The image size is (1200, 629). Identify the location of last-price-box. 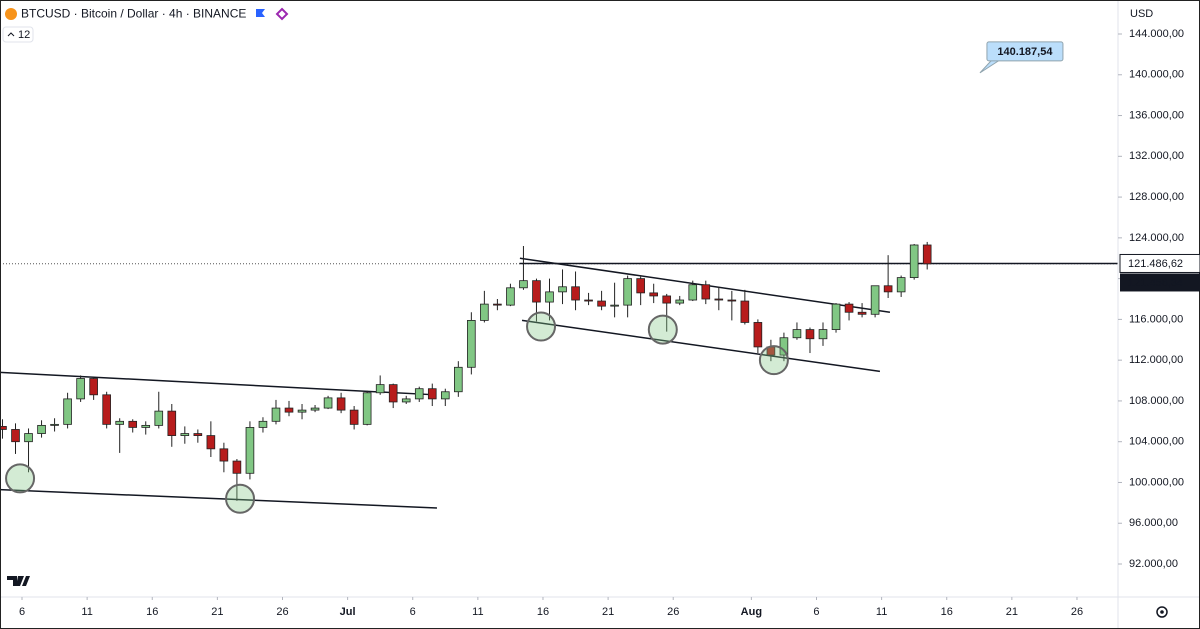
(1160, 282).